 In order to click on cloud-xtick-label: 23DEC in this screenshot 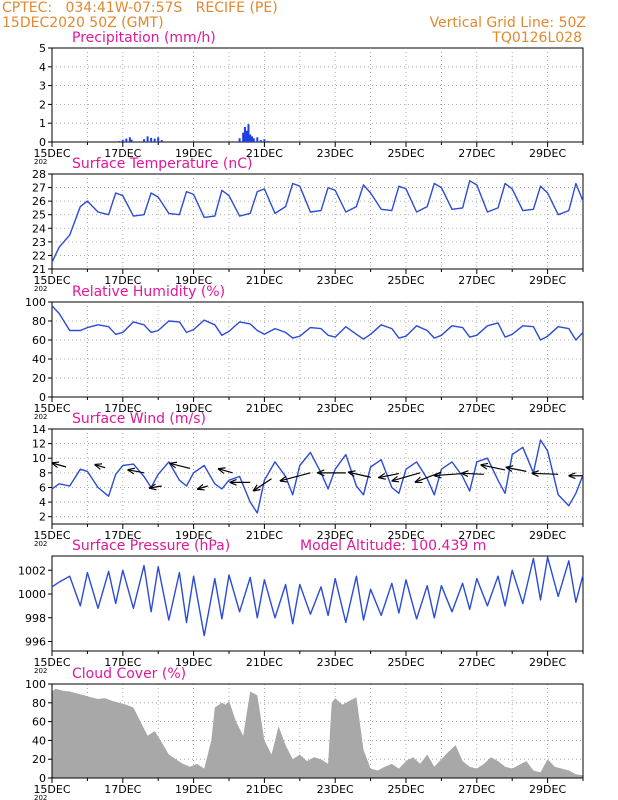, I will do `click(335, 789)`.